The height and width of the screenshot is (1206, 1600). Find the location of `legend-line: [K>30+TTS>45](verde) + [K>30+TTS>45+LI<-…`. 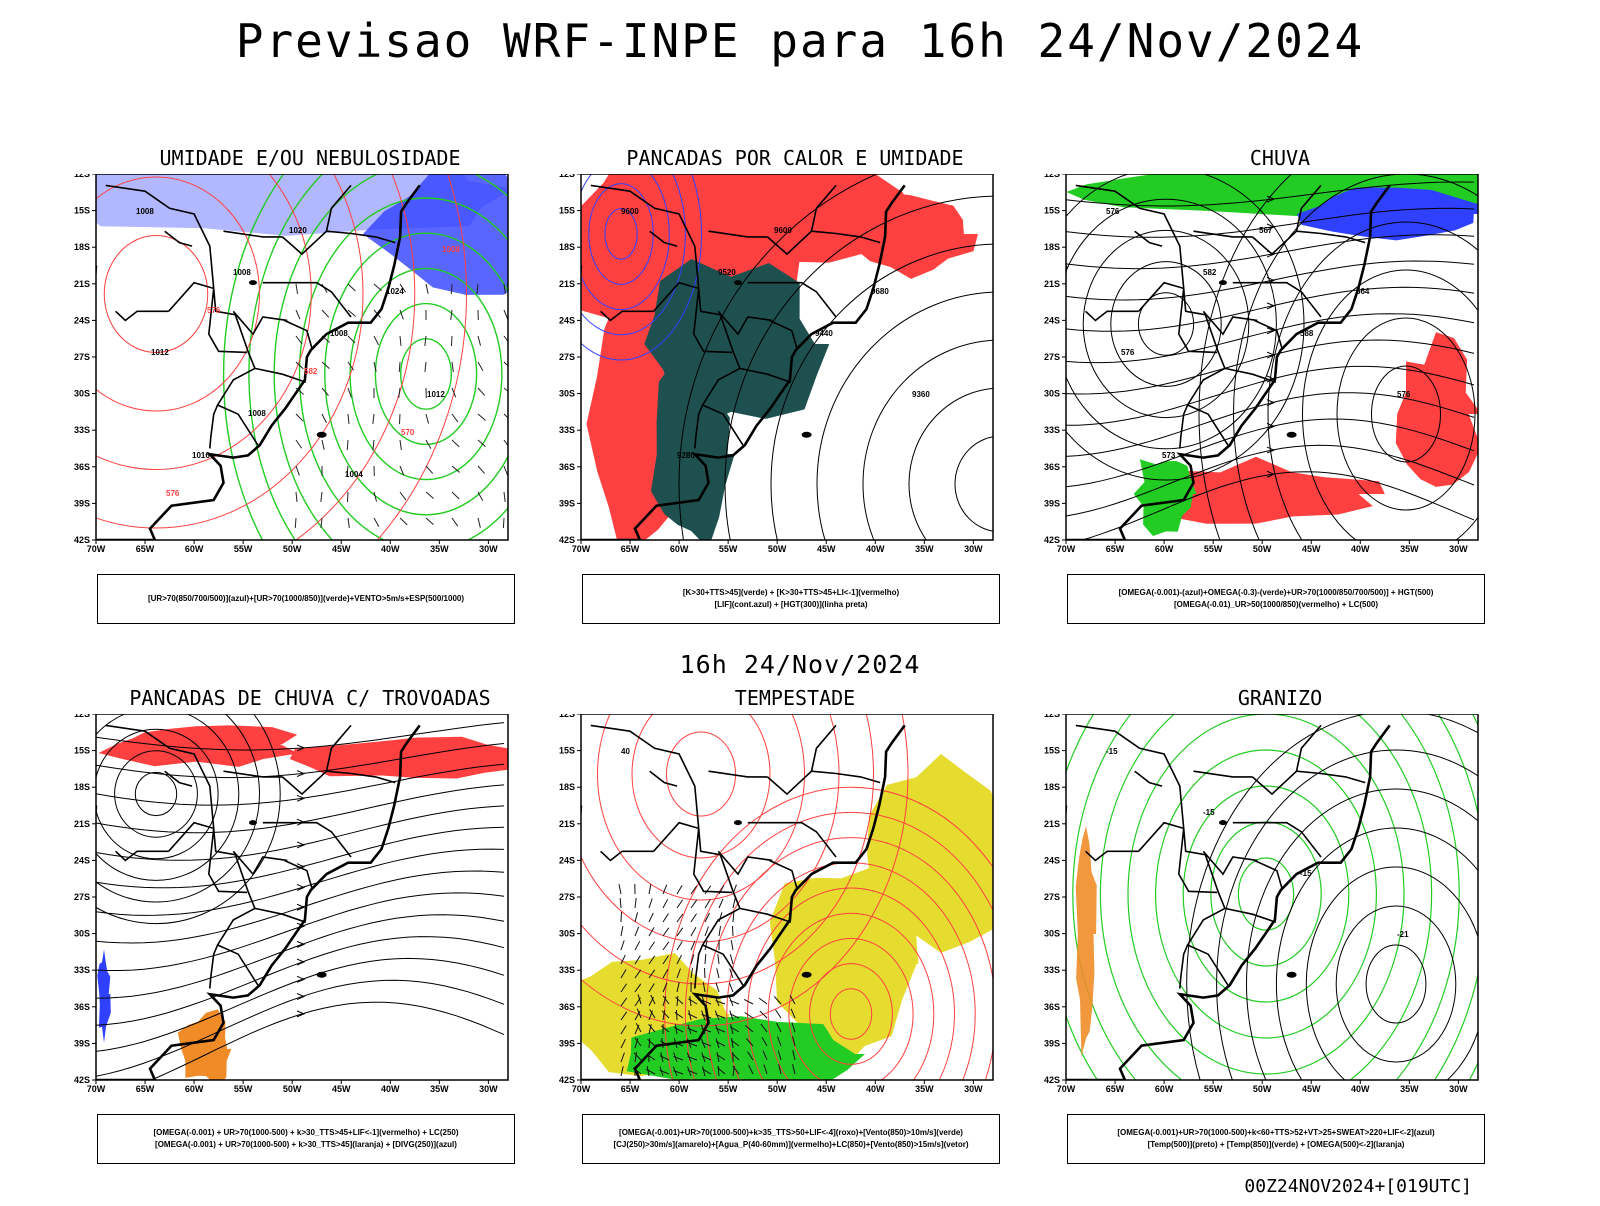

legend-line: [K>30+TTS>45](verde) + [K>30+TTS>45+LI<-… is located at coordinates (791, 593).